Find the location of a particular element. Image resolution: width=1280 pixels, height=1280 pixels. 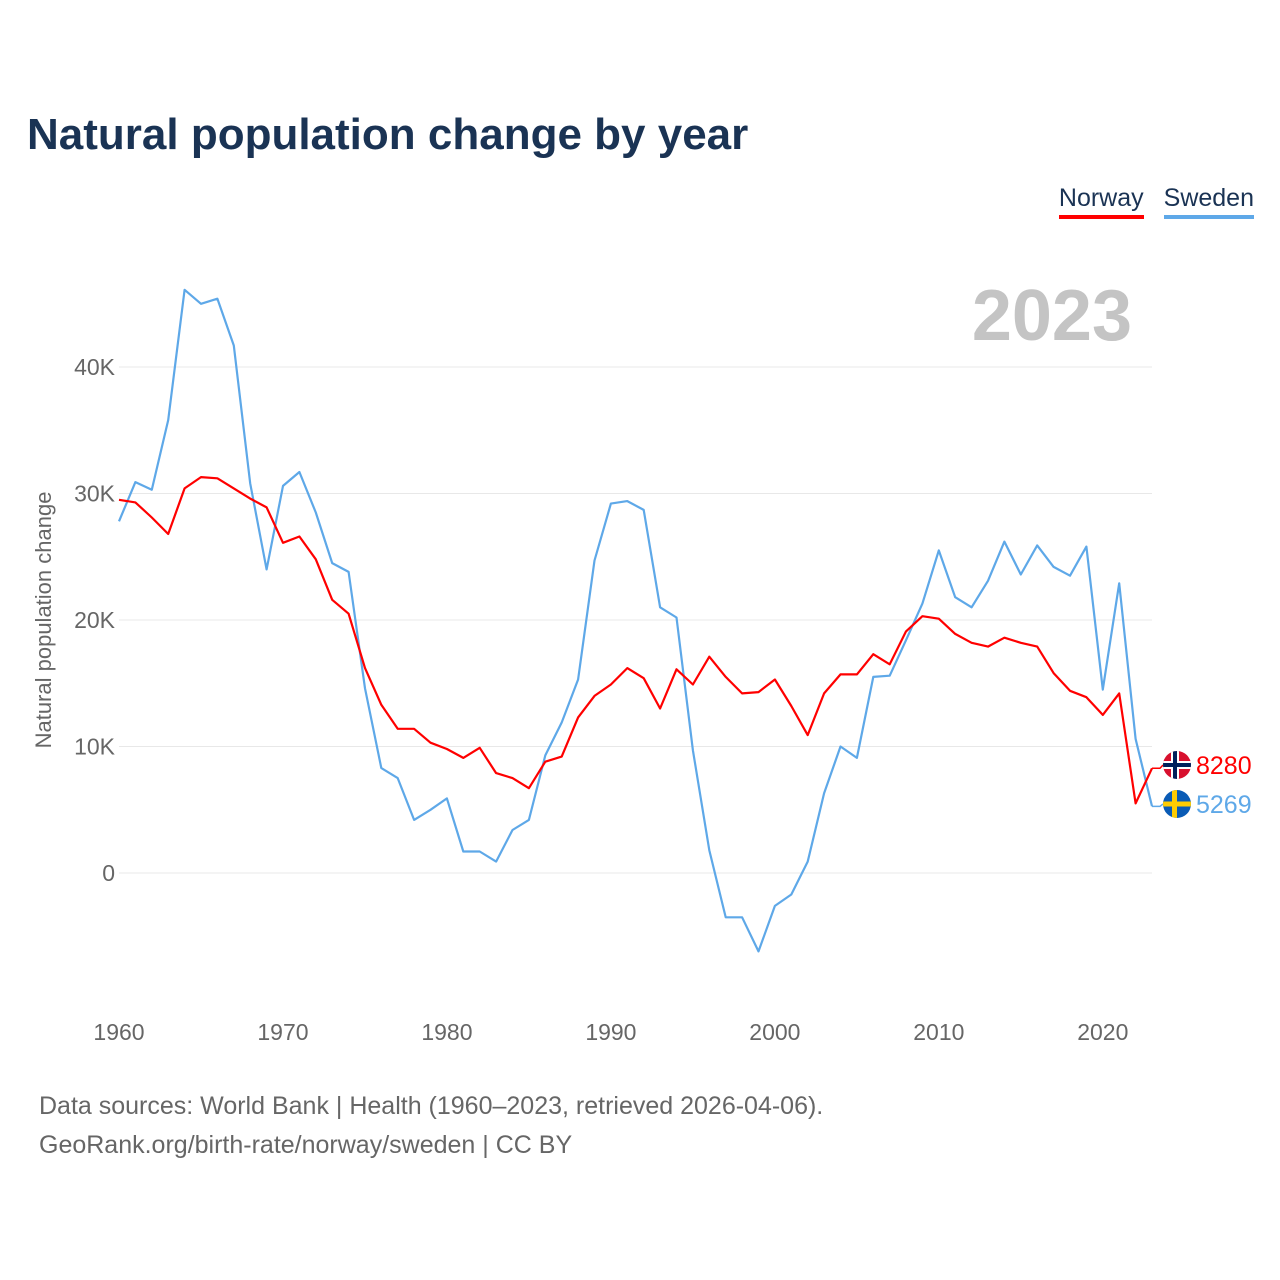

end-value-label-sweden: 5269 is located at coordinates (1224, 805).